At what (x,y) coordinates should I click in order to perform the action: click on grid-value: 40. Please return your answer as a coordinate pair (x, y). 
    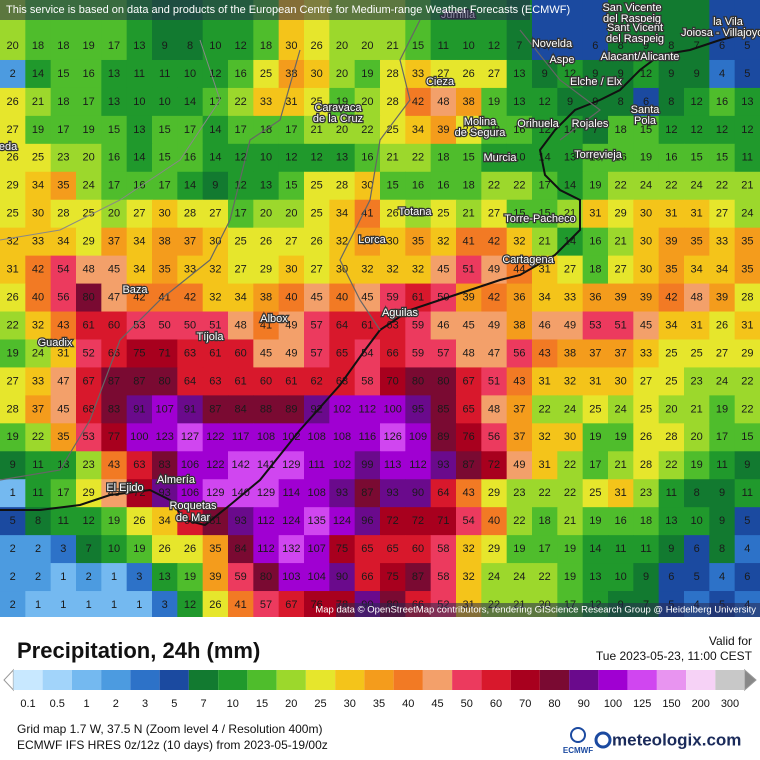
    Looking at the image, I should click on (38, 297).